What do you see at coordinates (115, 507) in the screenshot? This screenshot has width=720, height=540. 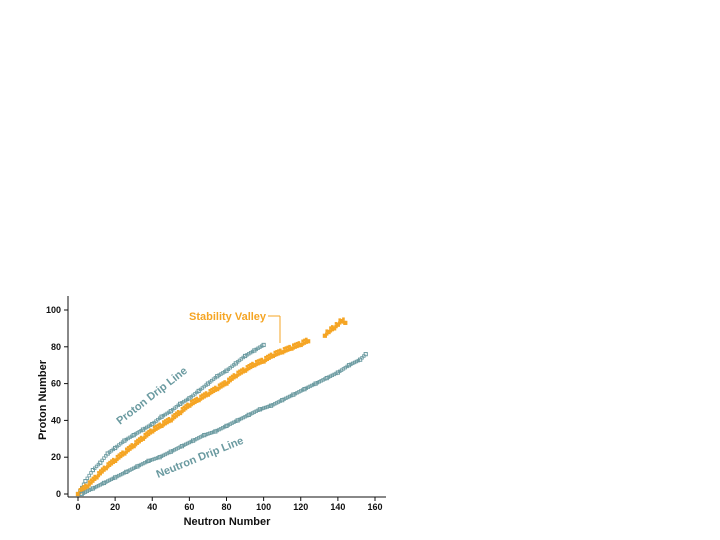 I see `x-tick-label-20: 20` at bounding box center [115, 507].